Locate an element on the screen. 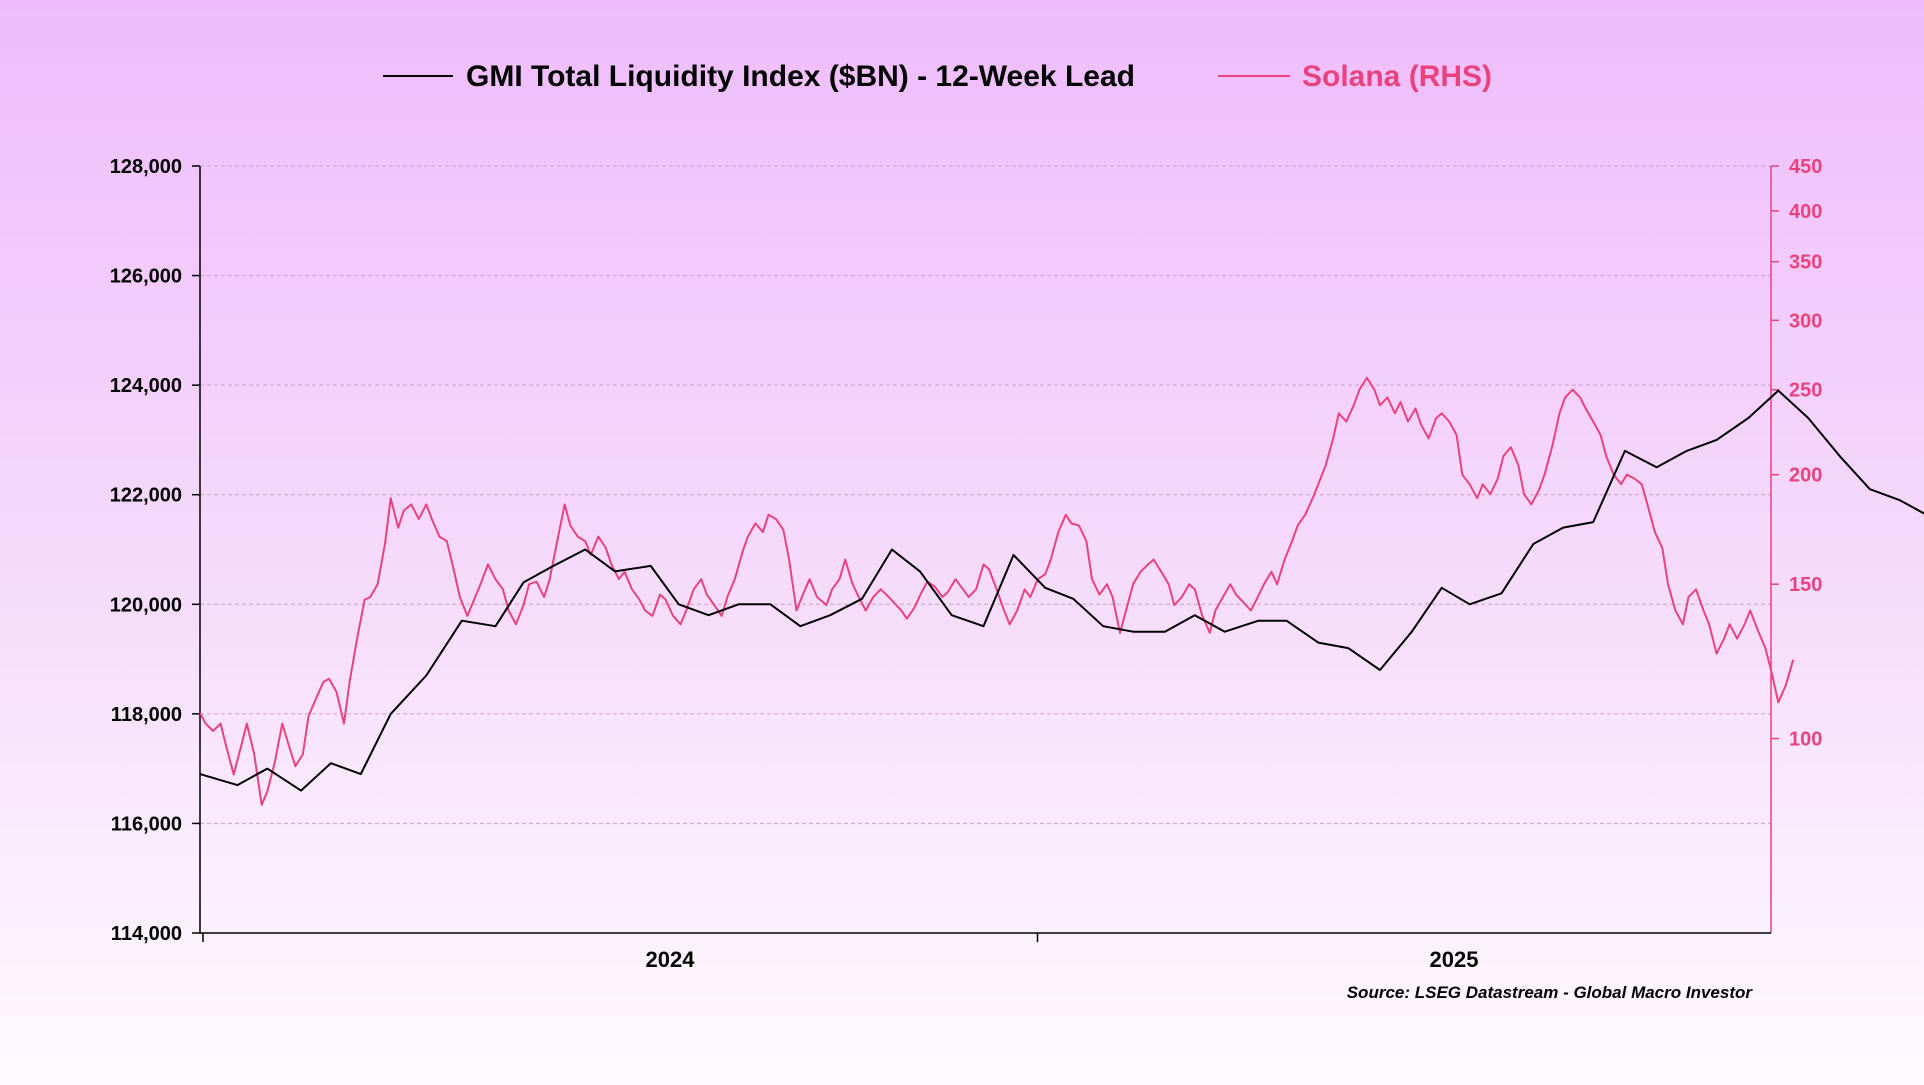 The height and width of the screenshot is (1085, 1924). right-tick-label: 200 is located at coordinates (1805, 476).